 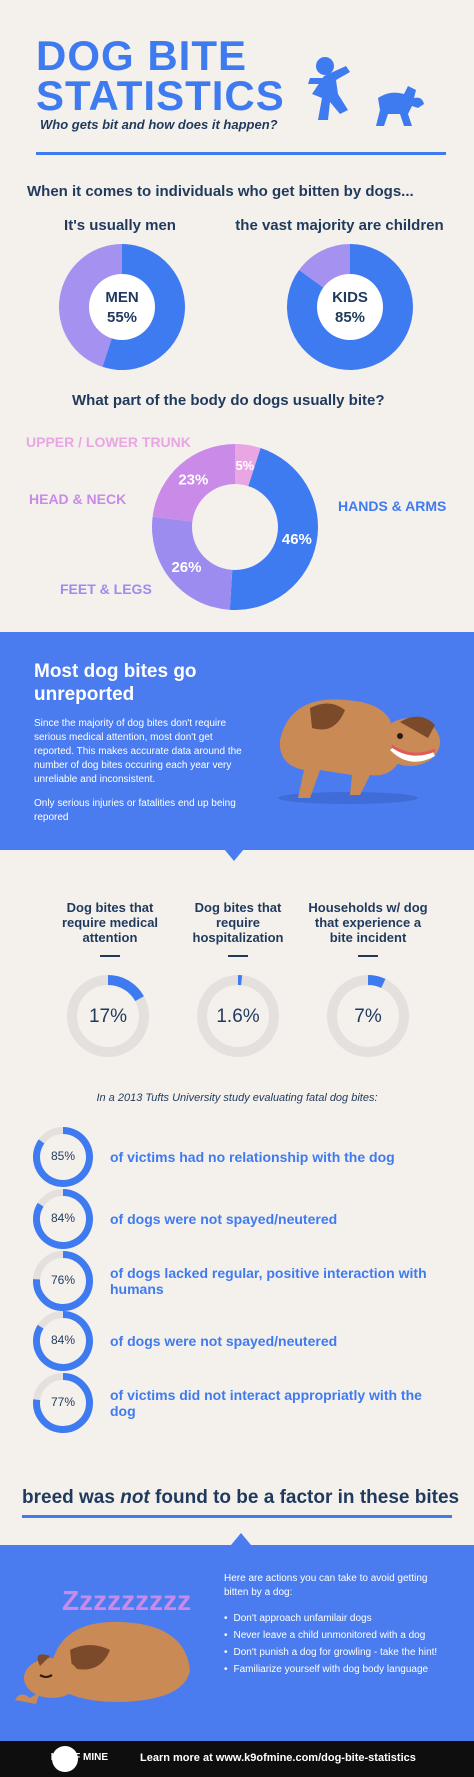 I want to click on head-neck-label: HEAD & NECK, so click(x=78, y=499).